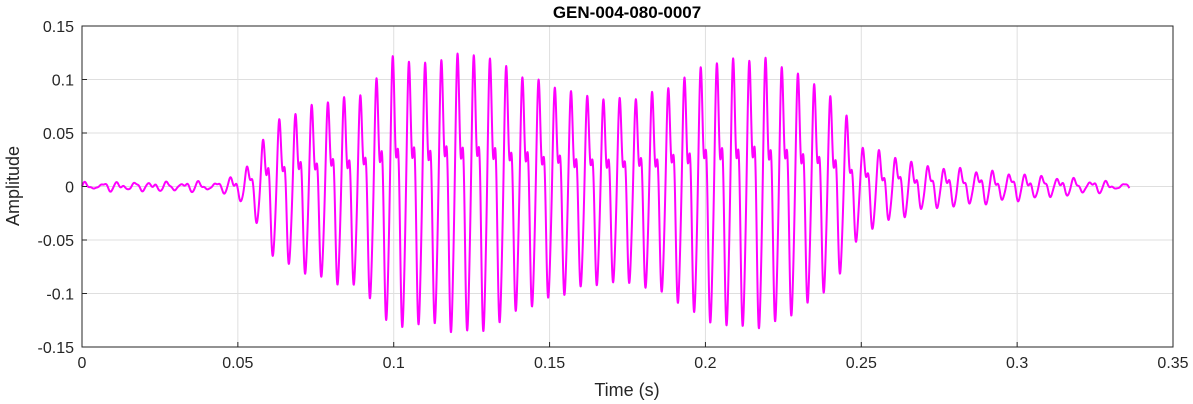 This screenshot has height=404, width=1193. I want to click on y-tick-label: 0.15, so click(58, 27).